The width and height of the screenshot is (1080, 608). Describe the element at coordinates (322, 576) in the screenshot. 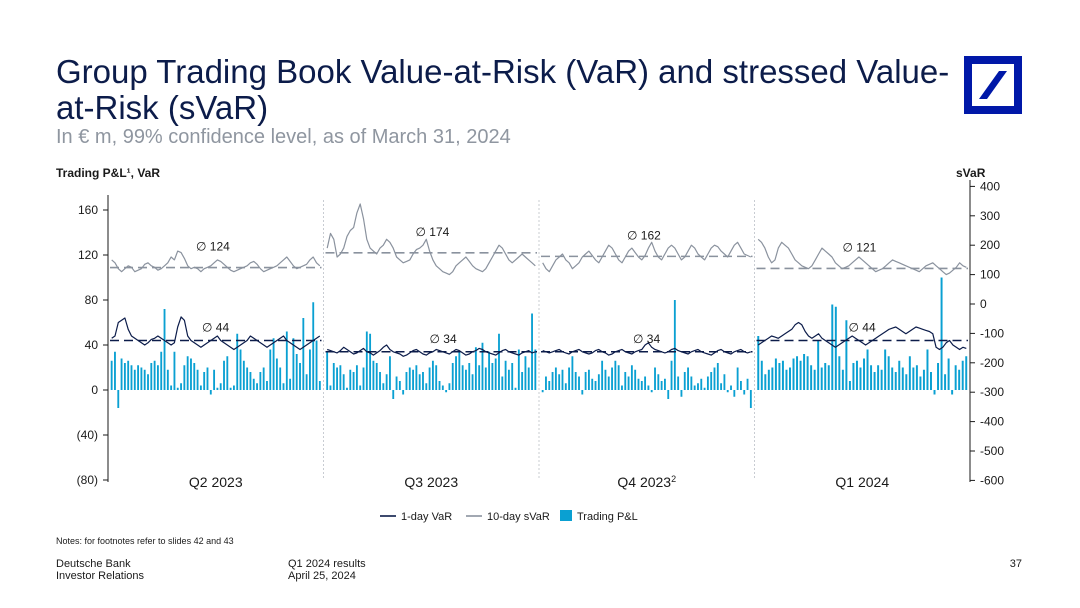

I see `footer-doc-line2: April 25, 2024` at that location.